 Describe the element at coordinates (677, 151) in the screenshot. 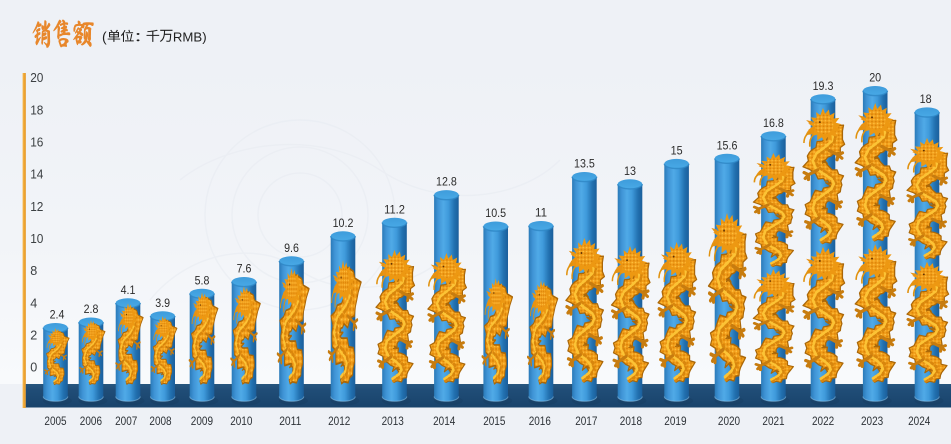

I see `svg-text: 15` at that location.